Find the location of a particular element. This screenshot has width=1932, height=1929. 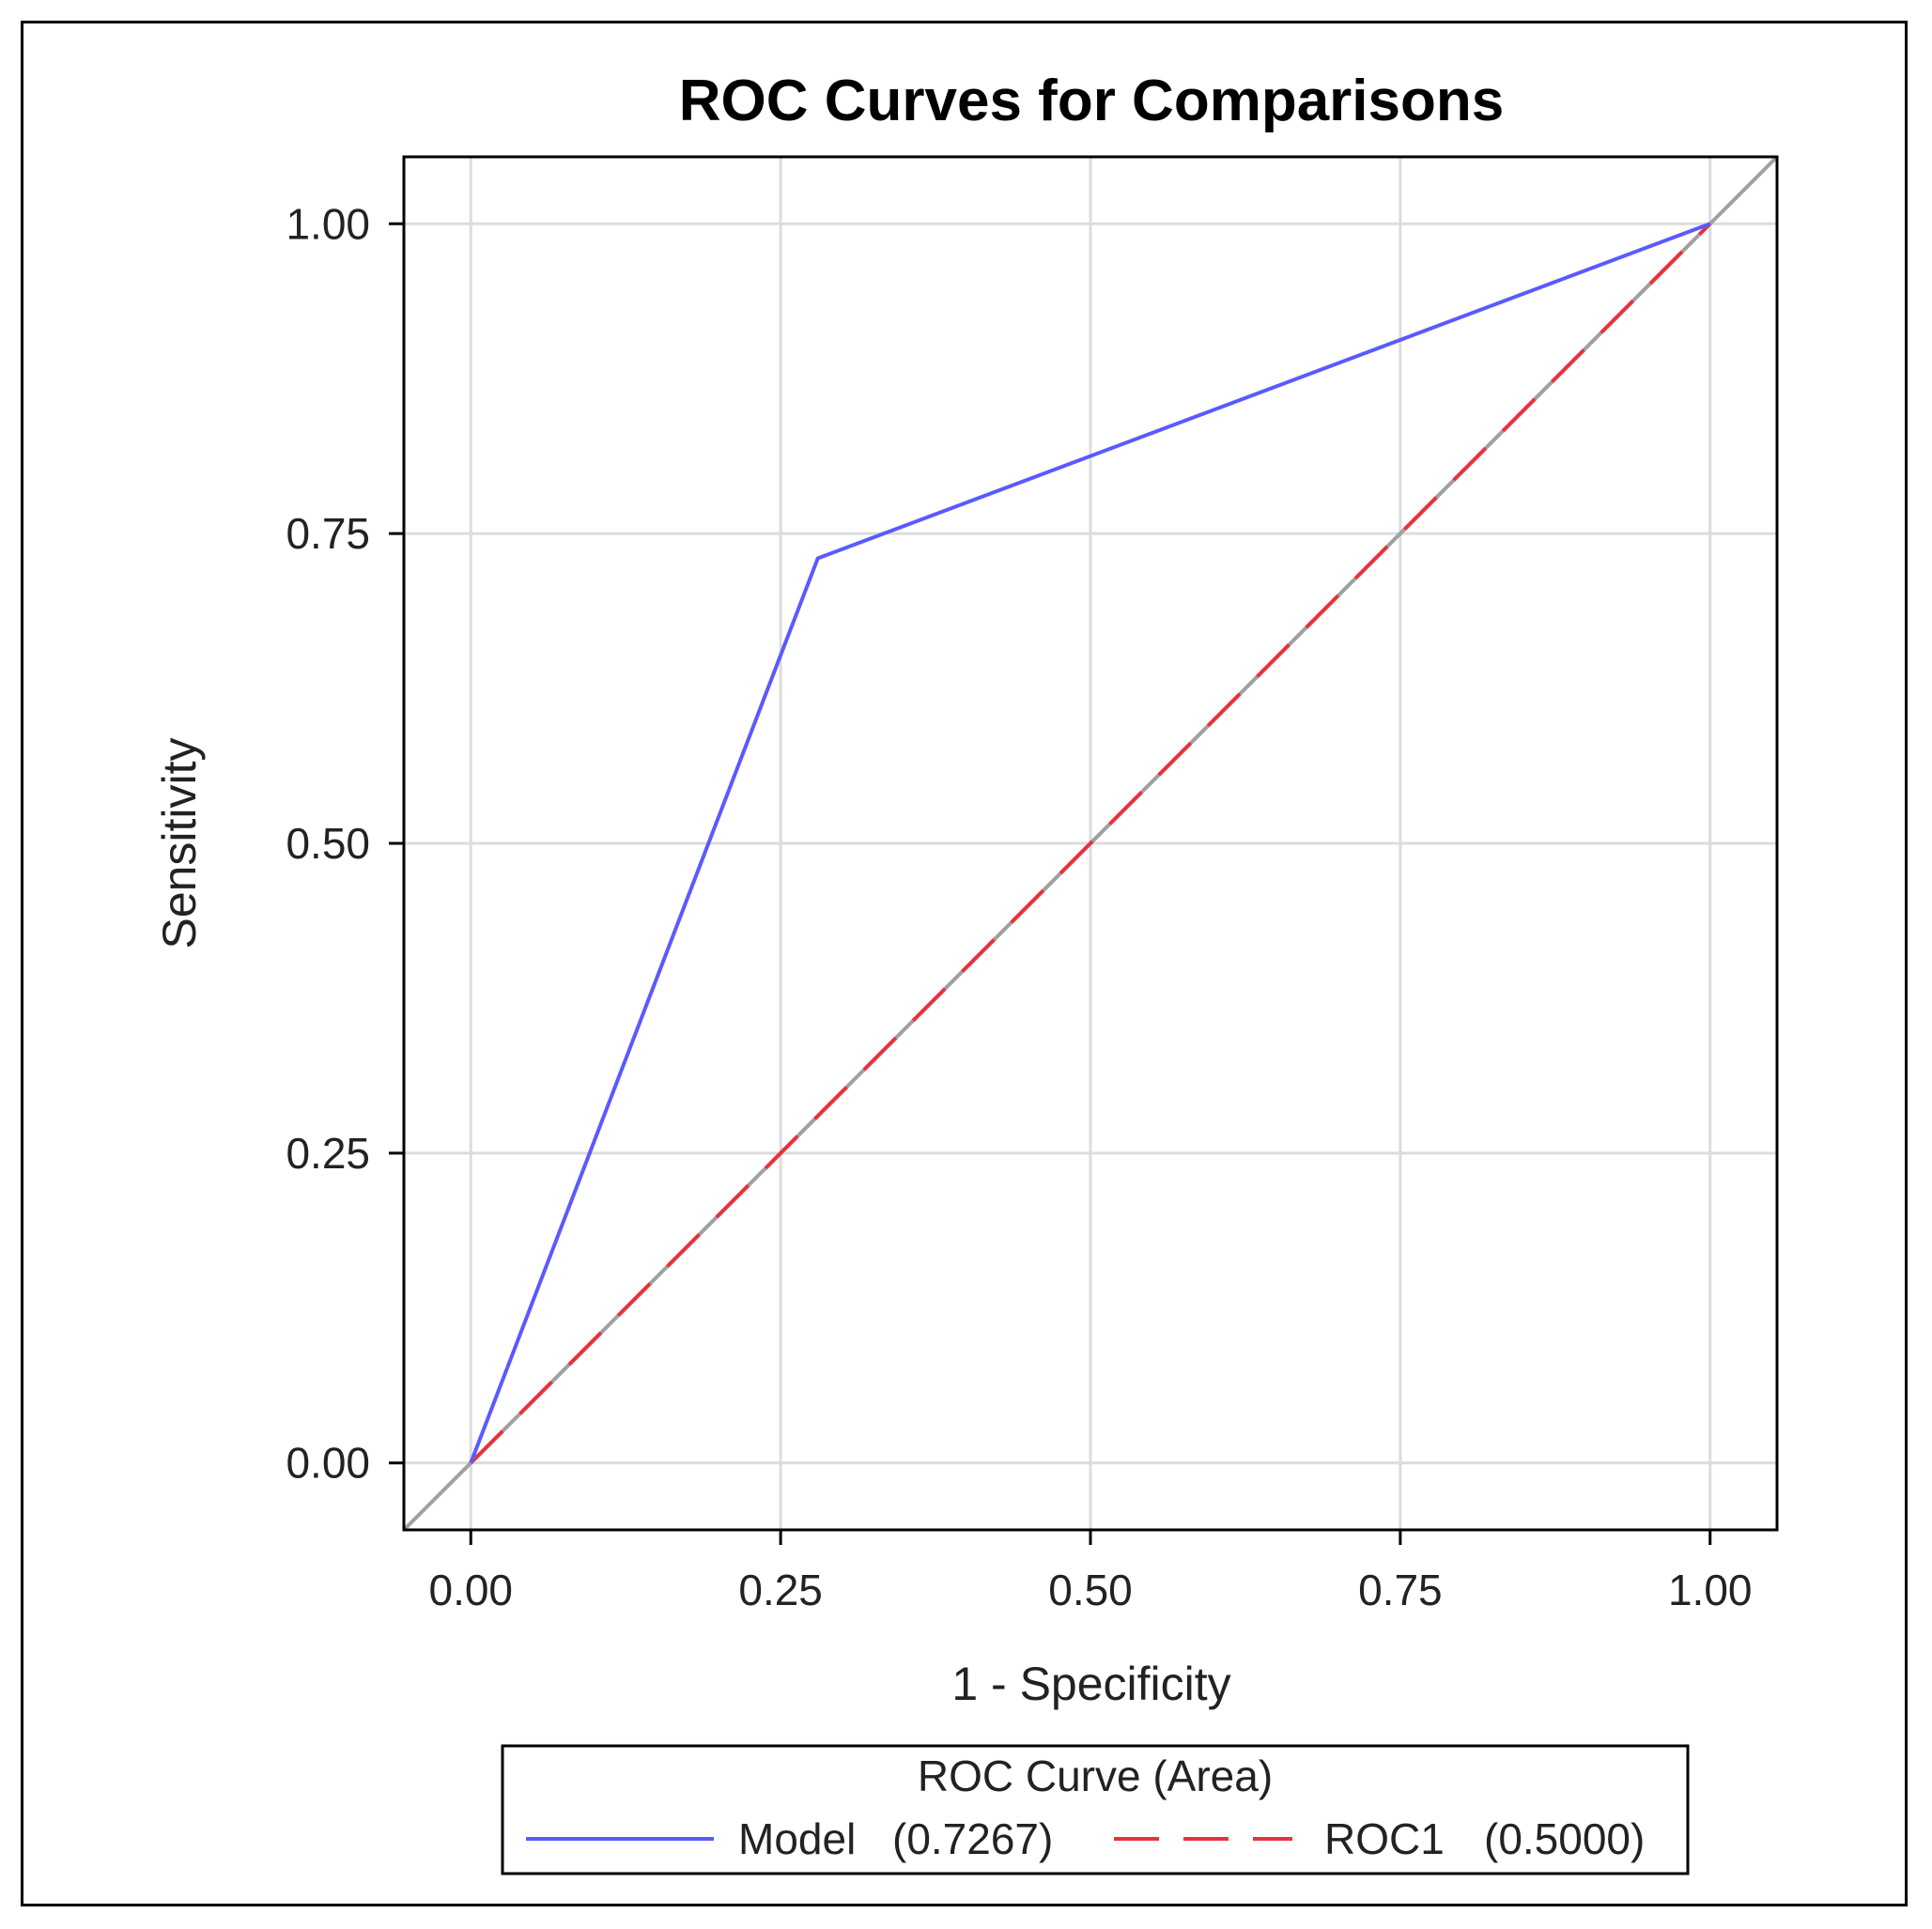

chart-title: ROC Curves for Comparisons is located at coordinates (1092, 101).